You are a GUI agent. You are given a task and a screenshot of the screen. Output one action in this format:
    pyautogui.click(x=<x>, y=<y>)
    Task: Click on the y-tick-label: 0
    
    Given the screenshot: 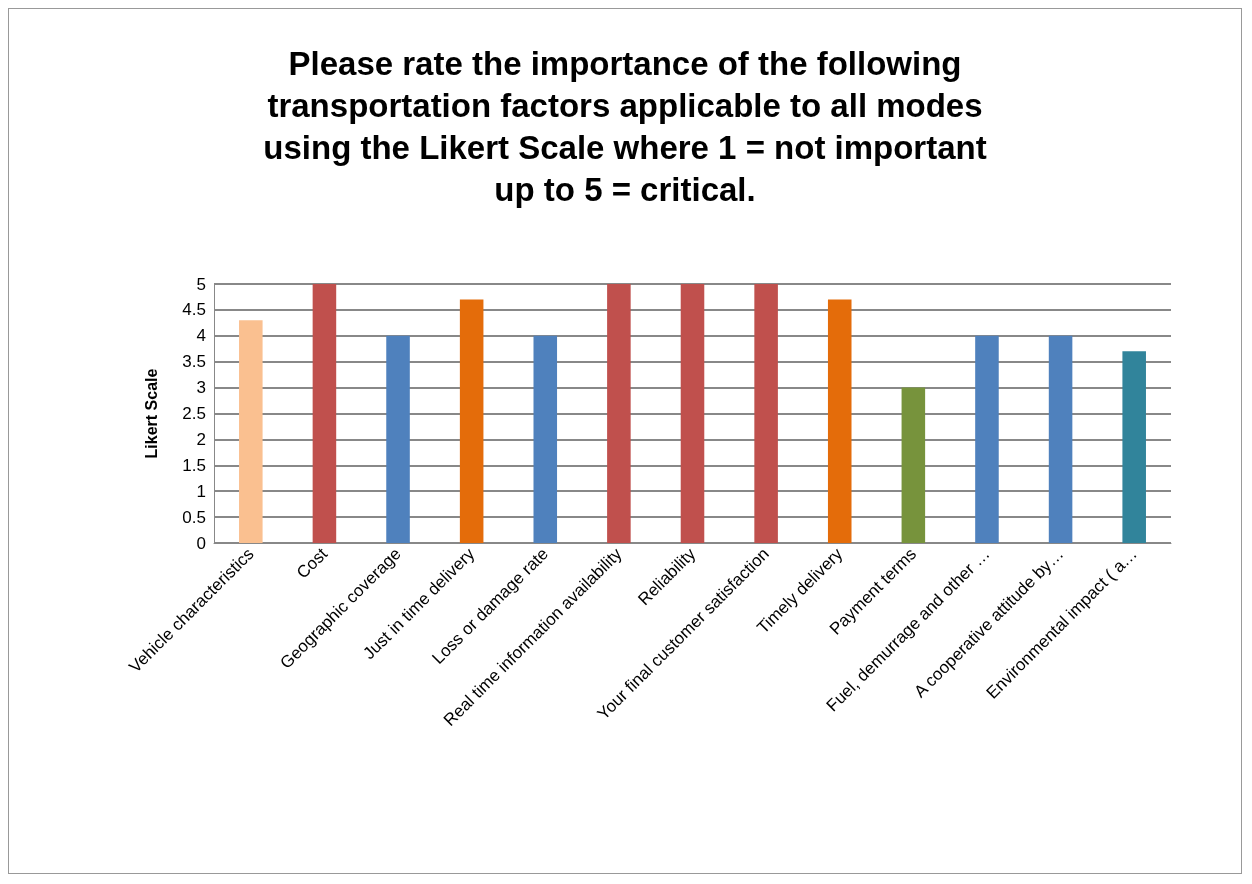 What is the action you would take?
    pyautogui.click(x=201, y=543)
    